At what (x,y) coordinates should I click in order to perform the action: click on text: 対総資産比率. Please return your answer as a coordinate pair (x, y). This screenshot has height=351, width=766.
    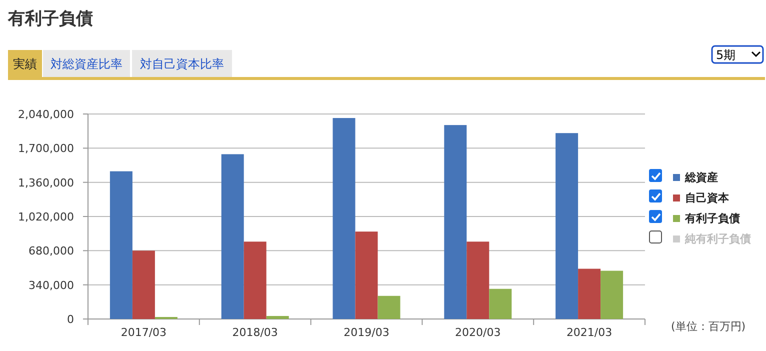
    Looking at the image, I should click on (86, 64).